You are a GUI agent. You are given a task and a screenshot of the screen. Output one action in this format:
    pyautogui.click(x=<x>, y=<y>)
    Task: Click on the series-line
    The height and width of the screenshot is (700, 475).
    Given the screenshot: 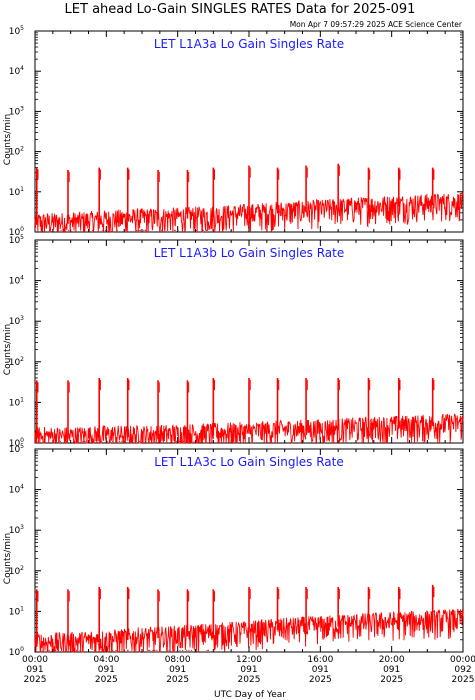 What is the action you would take?
    pyautogui.click(x=249, y=212)
    